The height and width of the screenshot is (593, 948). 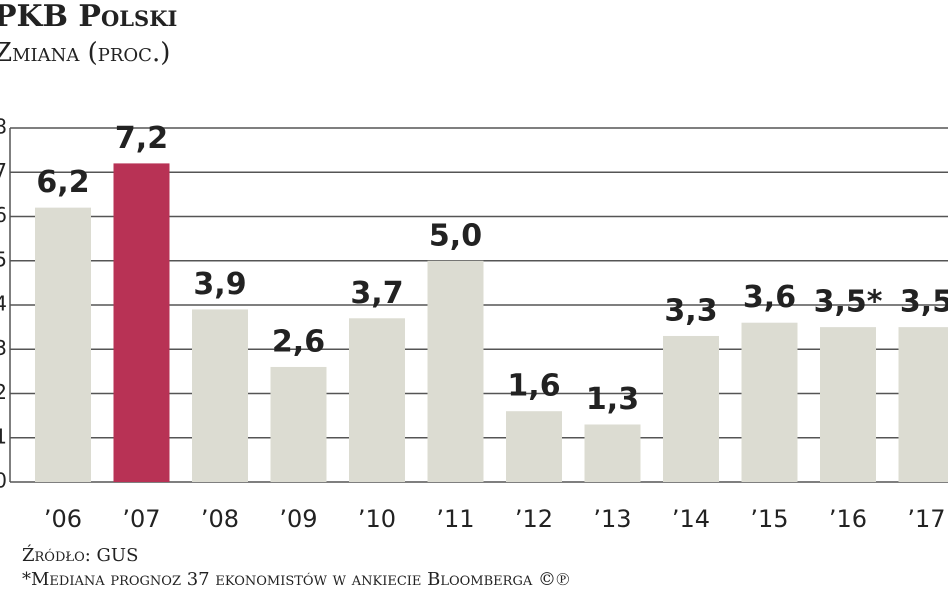 What do you see at coordinates (3, 348) in the screenshot?
I see `y-tick-label: 3` at bounding box center [3, 348].